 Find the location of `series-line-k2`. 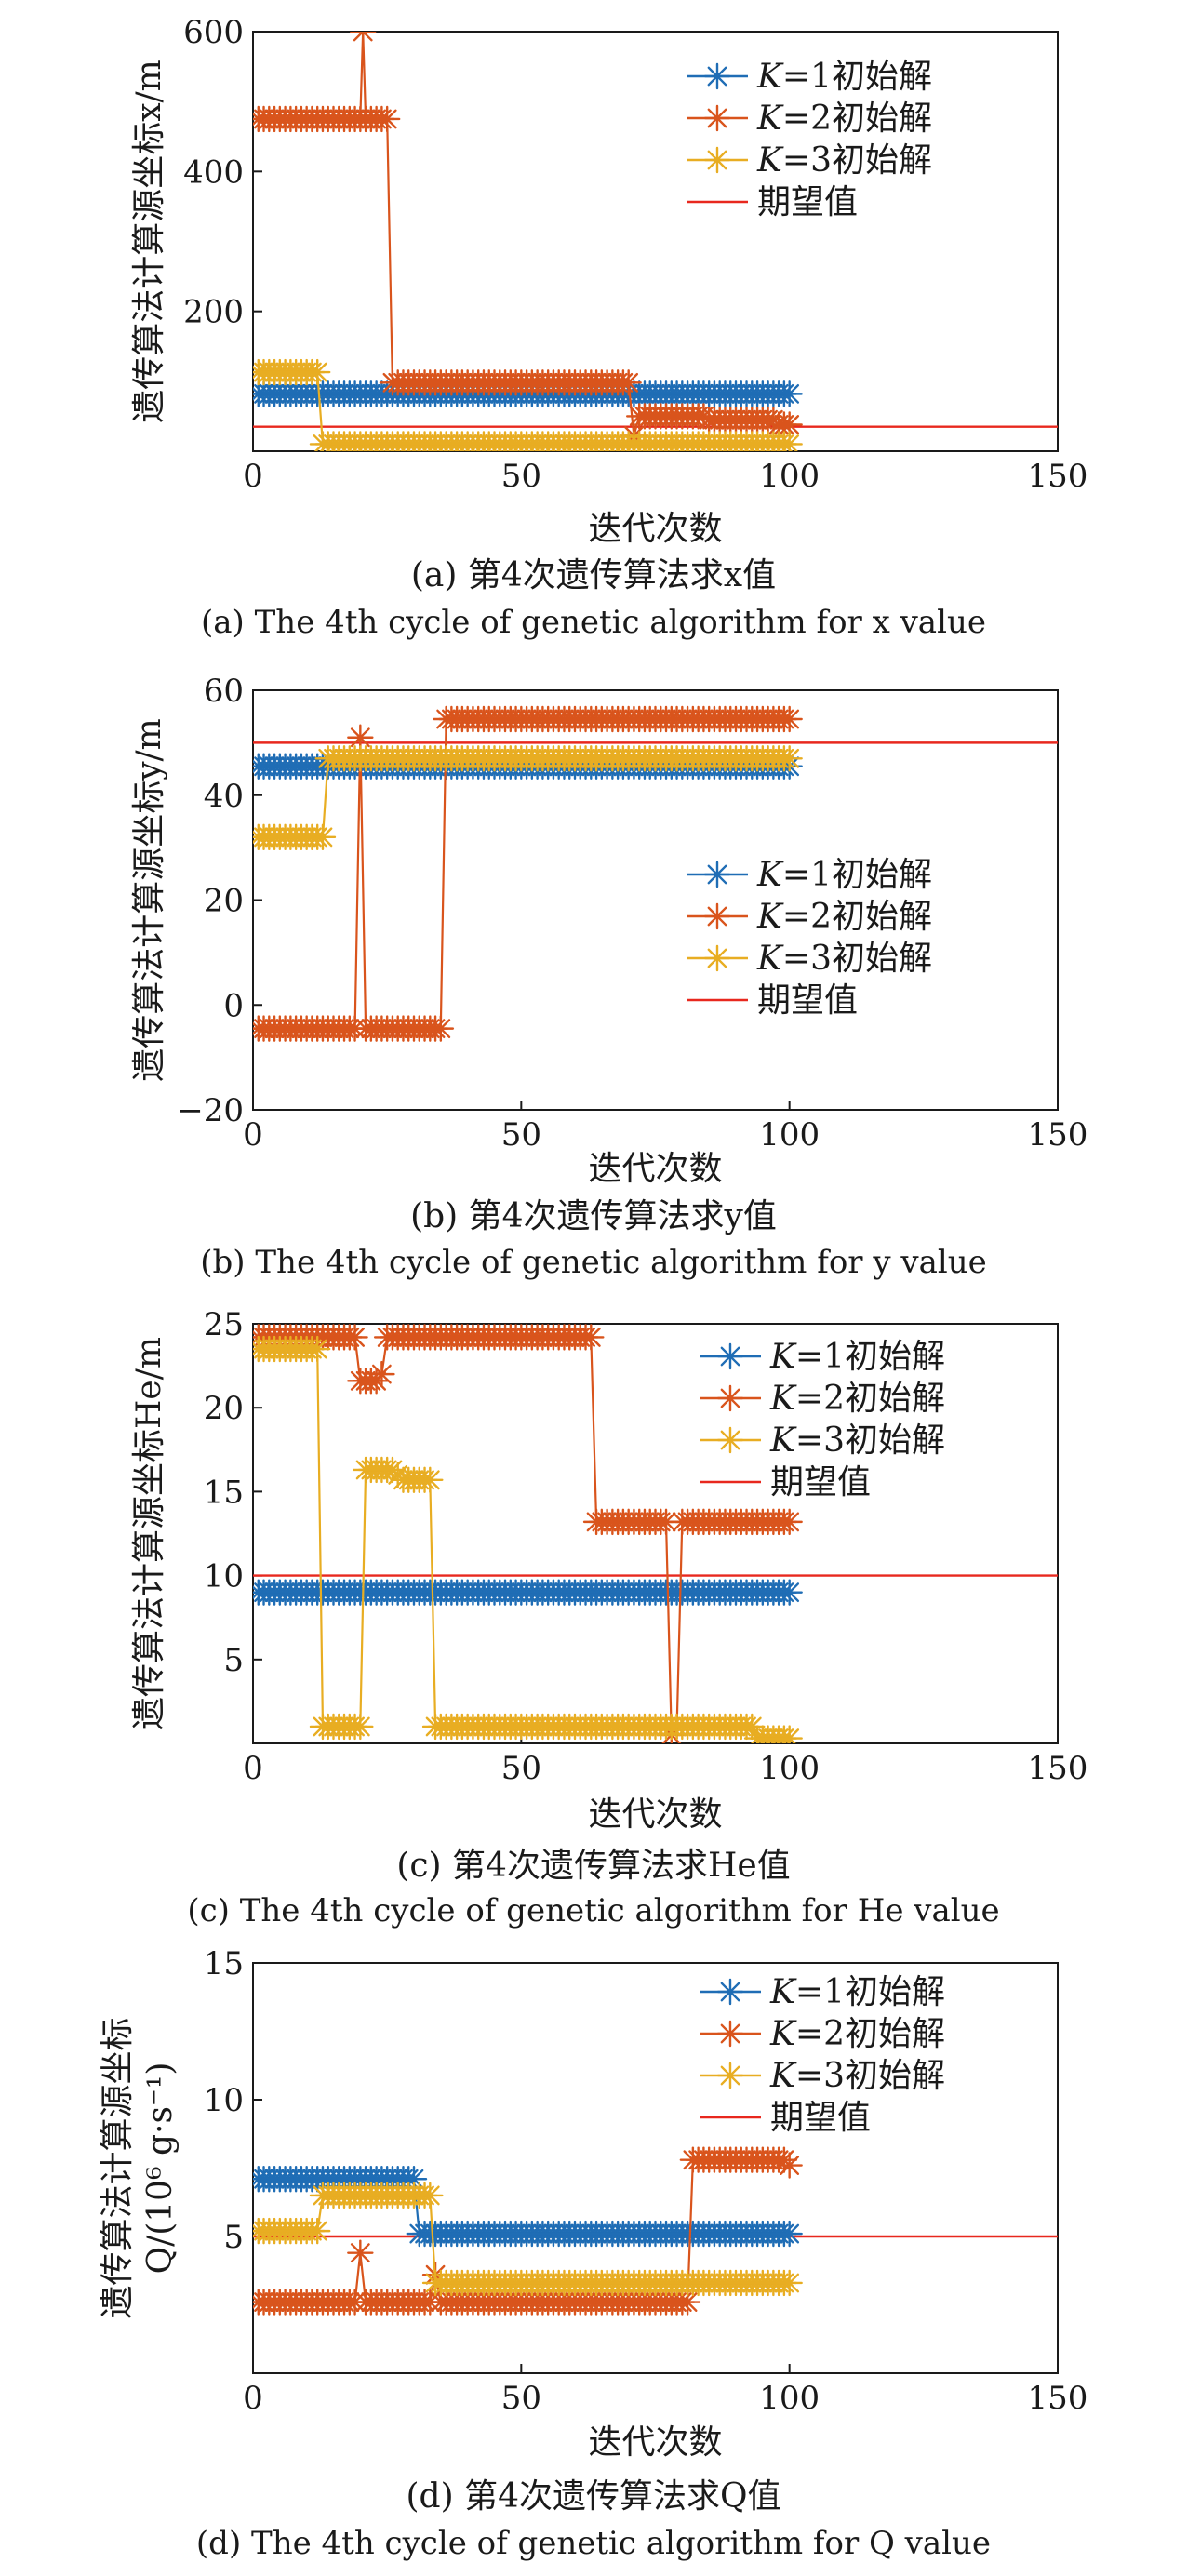

series-line-k2 is located at coordinates (524, 1537).